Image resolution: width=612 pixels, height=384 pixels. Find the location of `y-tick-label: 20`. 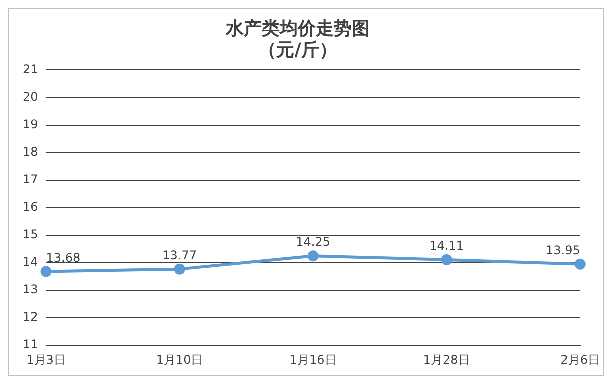

y-tick-label: 20 is located at coordinates (30, 97).